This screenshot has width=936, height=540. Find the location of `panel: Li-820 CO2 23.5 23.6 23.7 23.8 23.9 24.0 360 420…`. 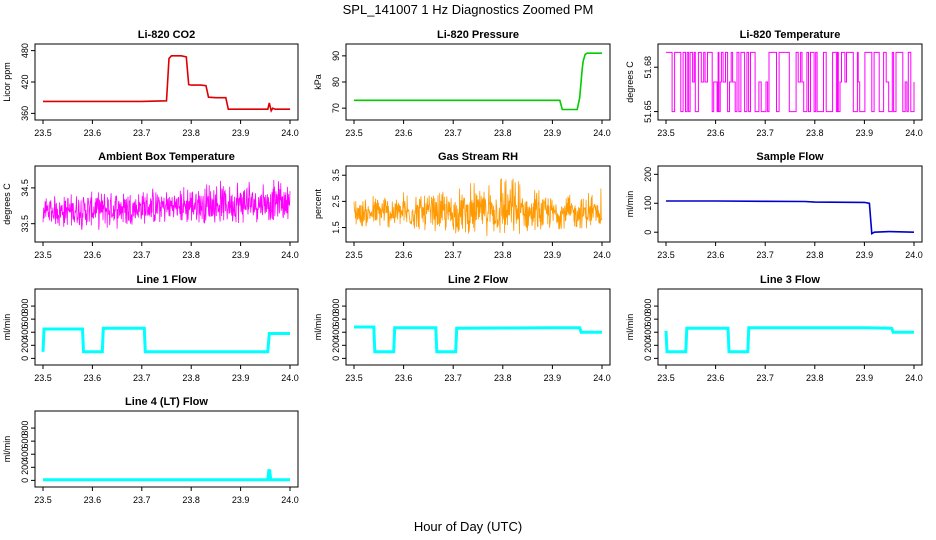

panel: Li-820 CO2 23.5 23.6 23.7 23.8 23.9 24.0 360 420… is located at coordinates (150, 83).